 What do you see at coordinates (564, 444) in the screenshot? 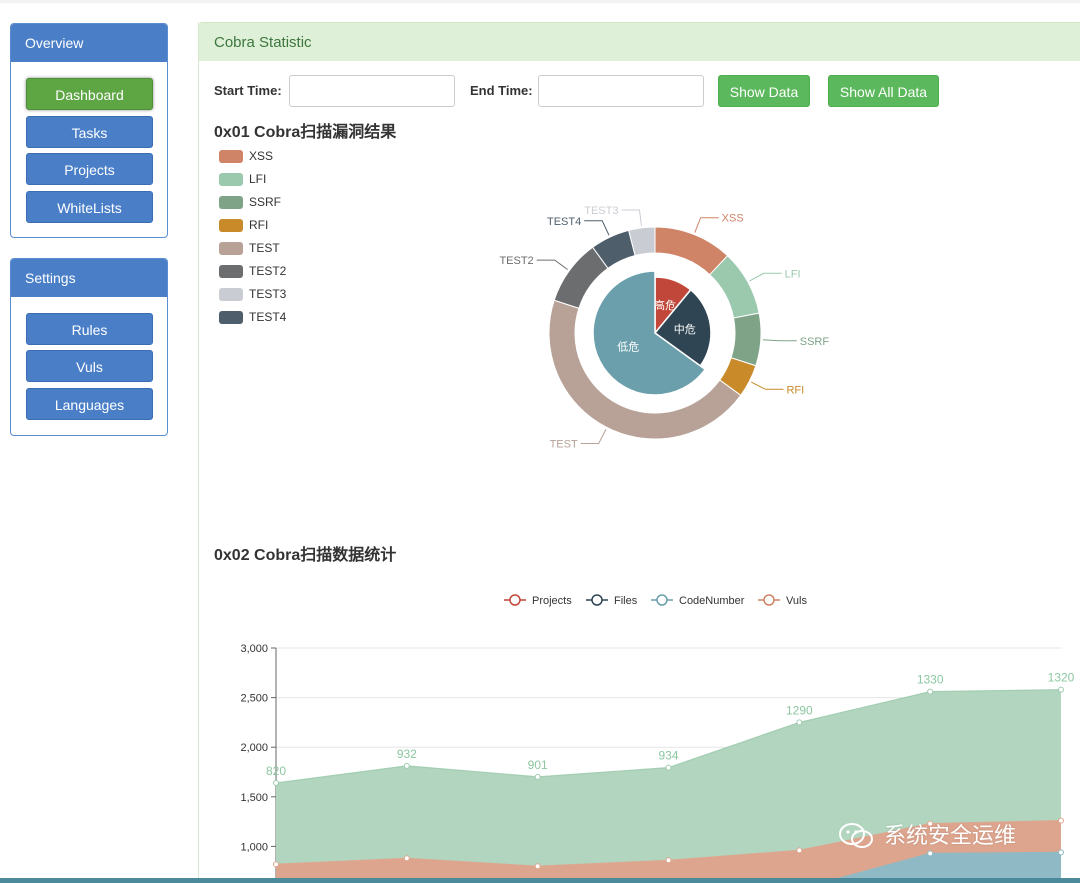
I see `donut-label-test: TEST` at bounding box center [564, 444].